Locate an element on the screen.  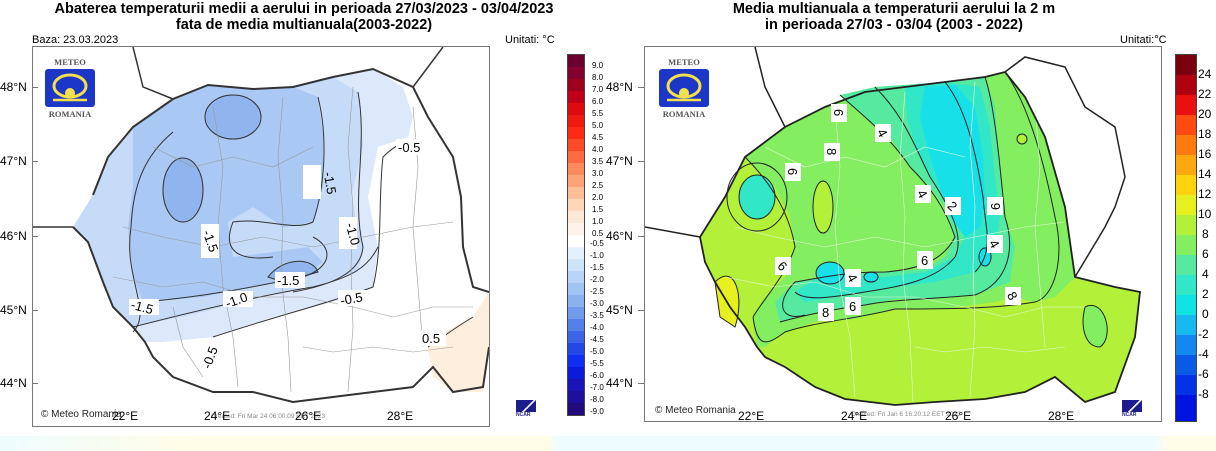
colorbar-tick: 1.0 is located at coordinates (598, 221).